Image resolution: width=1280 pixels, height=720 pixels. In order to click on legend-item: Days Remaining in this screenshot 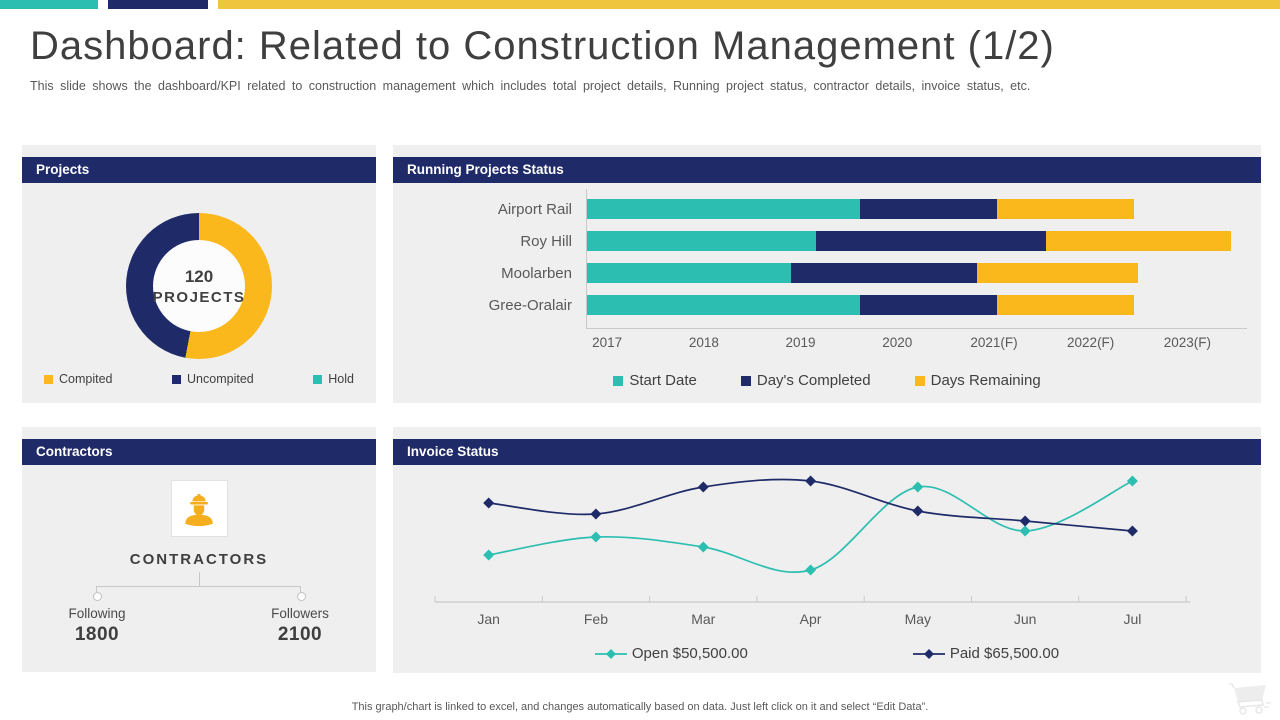, I will do `click(977, 380)`.